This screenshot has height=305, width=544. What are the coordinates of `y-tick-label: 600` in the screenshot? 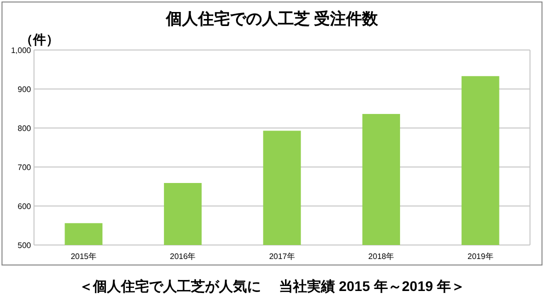 It's located at (25, 206).